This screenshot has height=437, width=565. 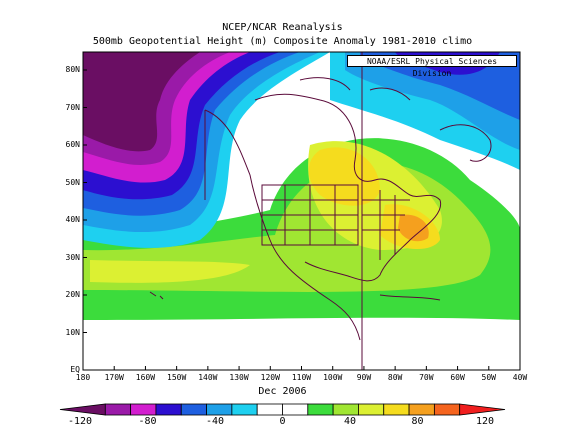 I want to click on colorbar-label: 80, so click(x=417, y=421).